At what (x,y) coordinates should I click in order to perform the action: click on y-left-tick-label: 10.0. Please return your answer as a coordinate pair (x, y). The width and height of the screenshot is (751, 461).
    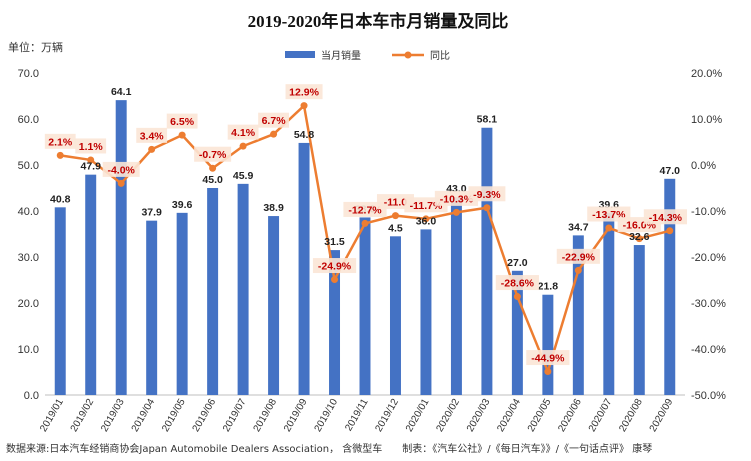
    Looking at the image, I should click on (28, 350).